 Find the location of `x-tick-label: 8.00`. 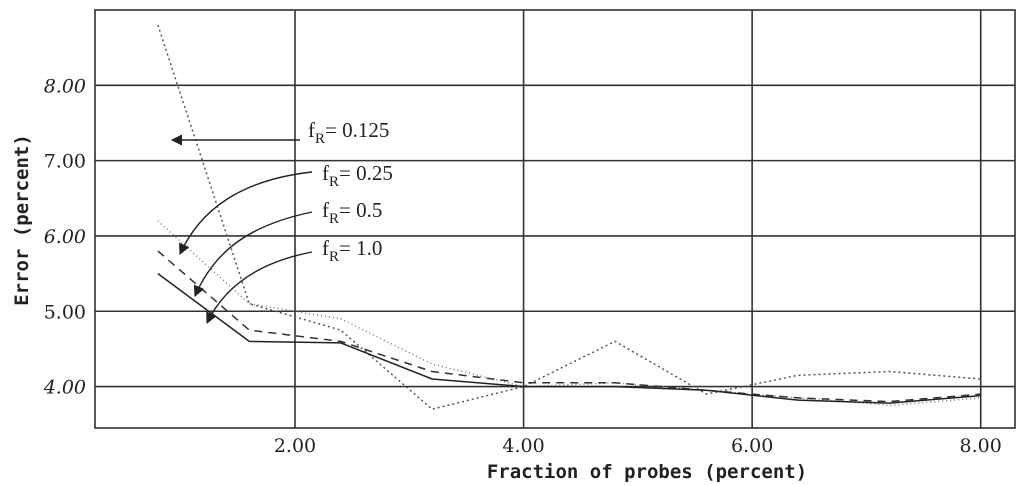

x-tick-label: 8.00 is located at coordinates (981, 446).